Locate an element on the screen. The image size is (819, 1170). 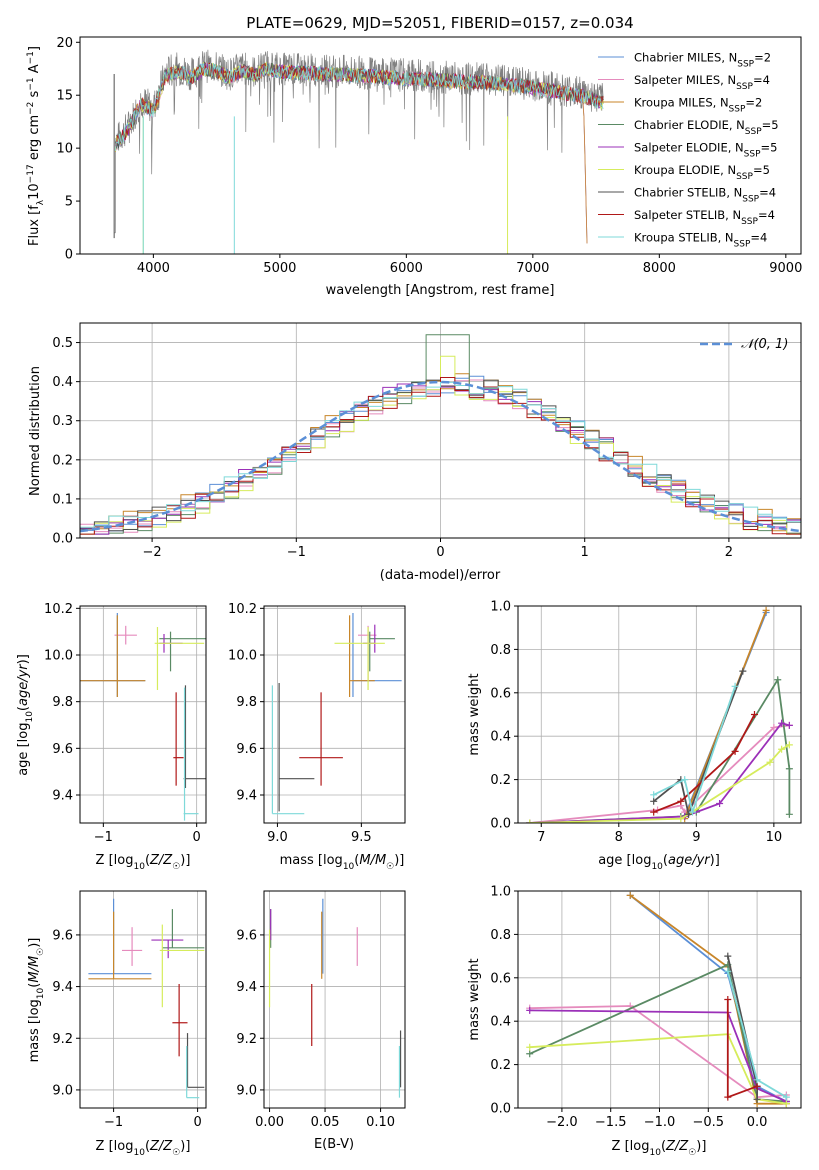
mass-vs-EBV-axes: 0.00 0.05 0.10 9.0 9.2 9.4 9.6 is located at coordinates (321, 1010).